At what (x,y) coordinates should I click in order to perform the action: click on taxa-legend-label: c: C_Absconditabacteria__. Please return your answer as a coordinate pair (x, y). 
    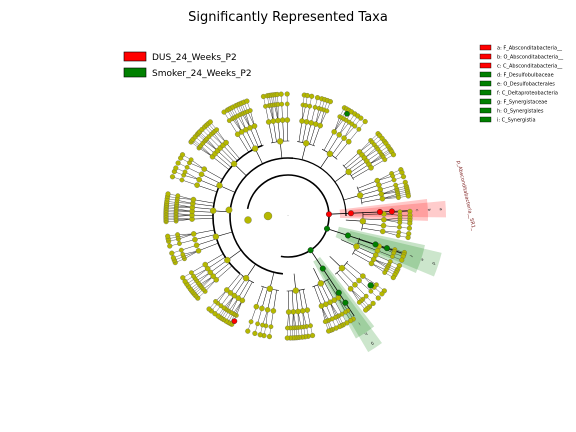
    Looking at the image, I should click on (530, 67).